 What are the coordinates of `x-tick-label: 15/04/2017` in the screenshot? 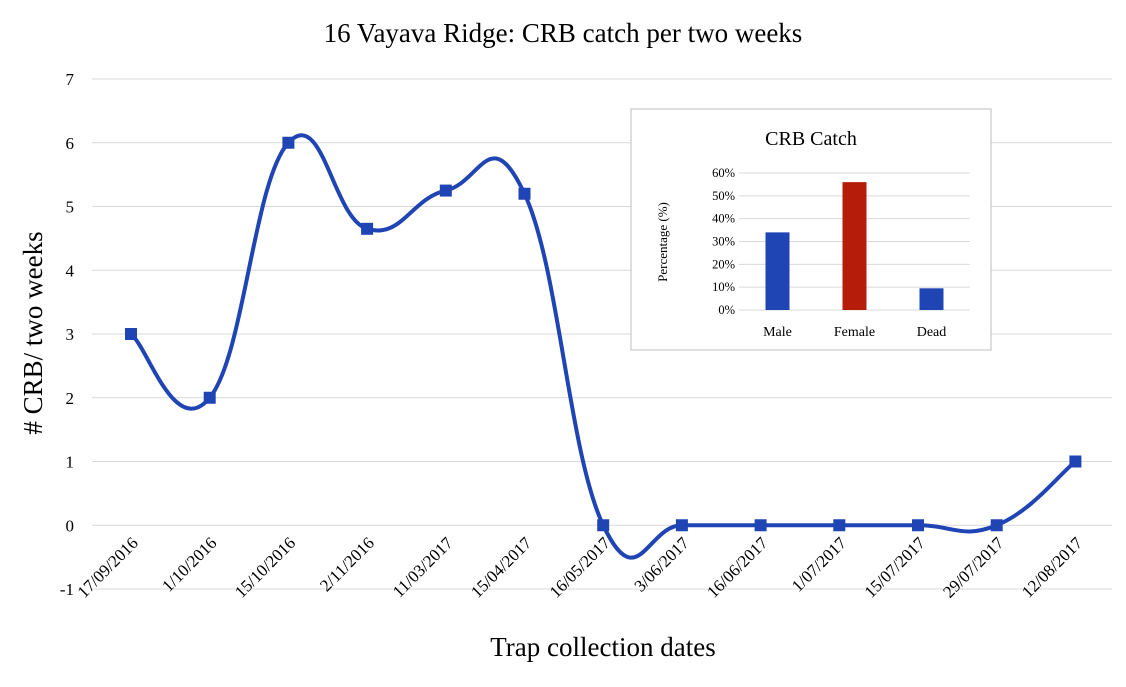 It's located at (501, 567).